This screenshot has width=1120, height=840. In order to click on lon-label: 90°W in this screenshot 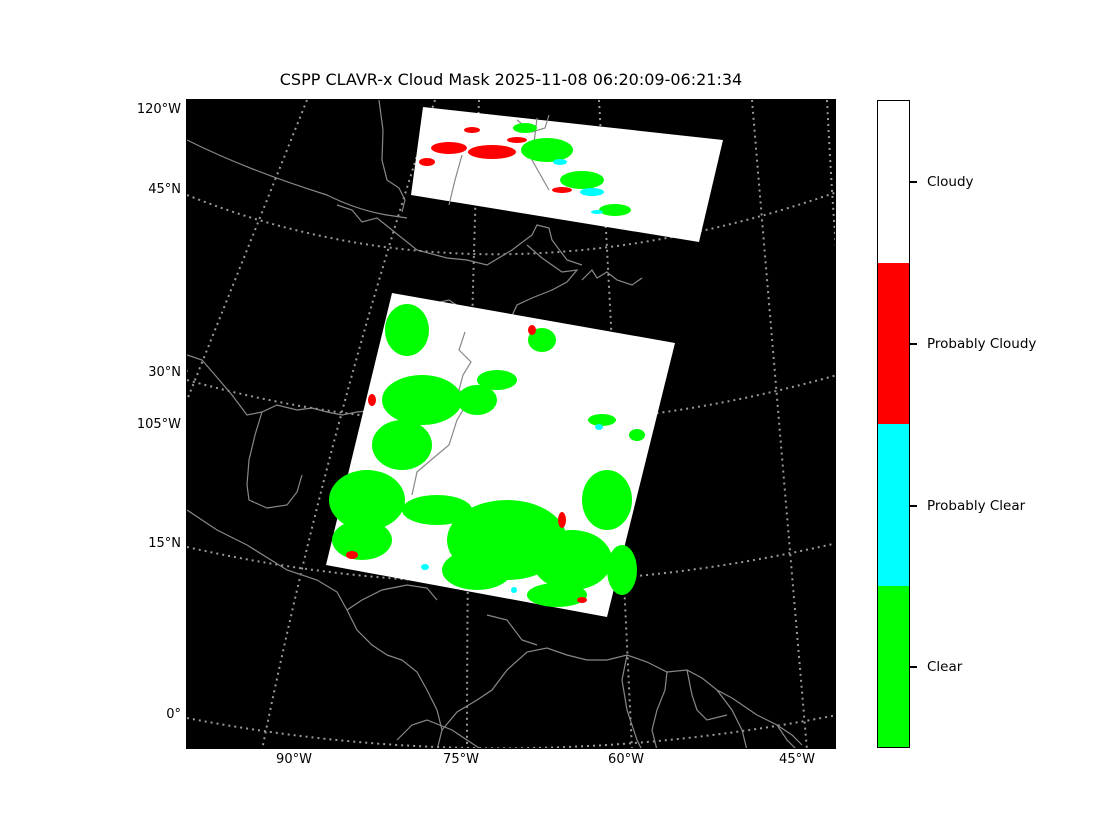, I will do `click(294, 759)`.